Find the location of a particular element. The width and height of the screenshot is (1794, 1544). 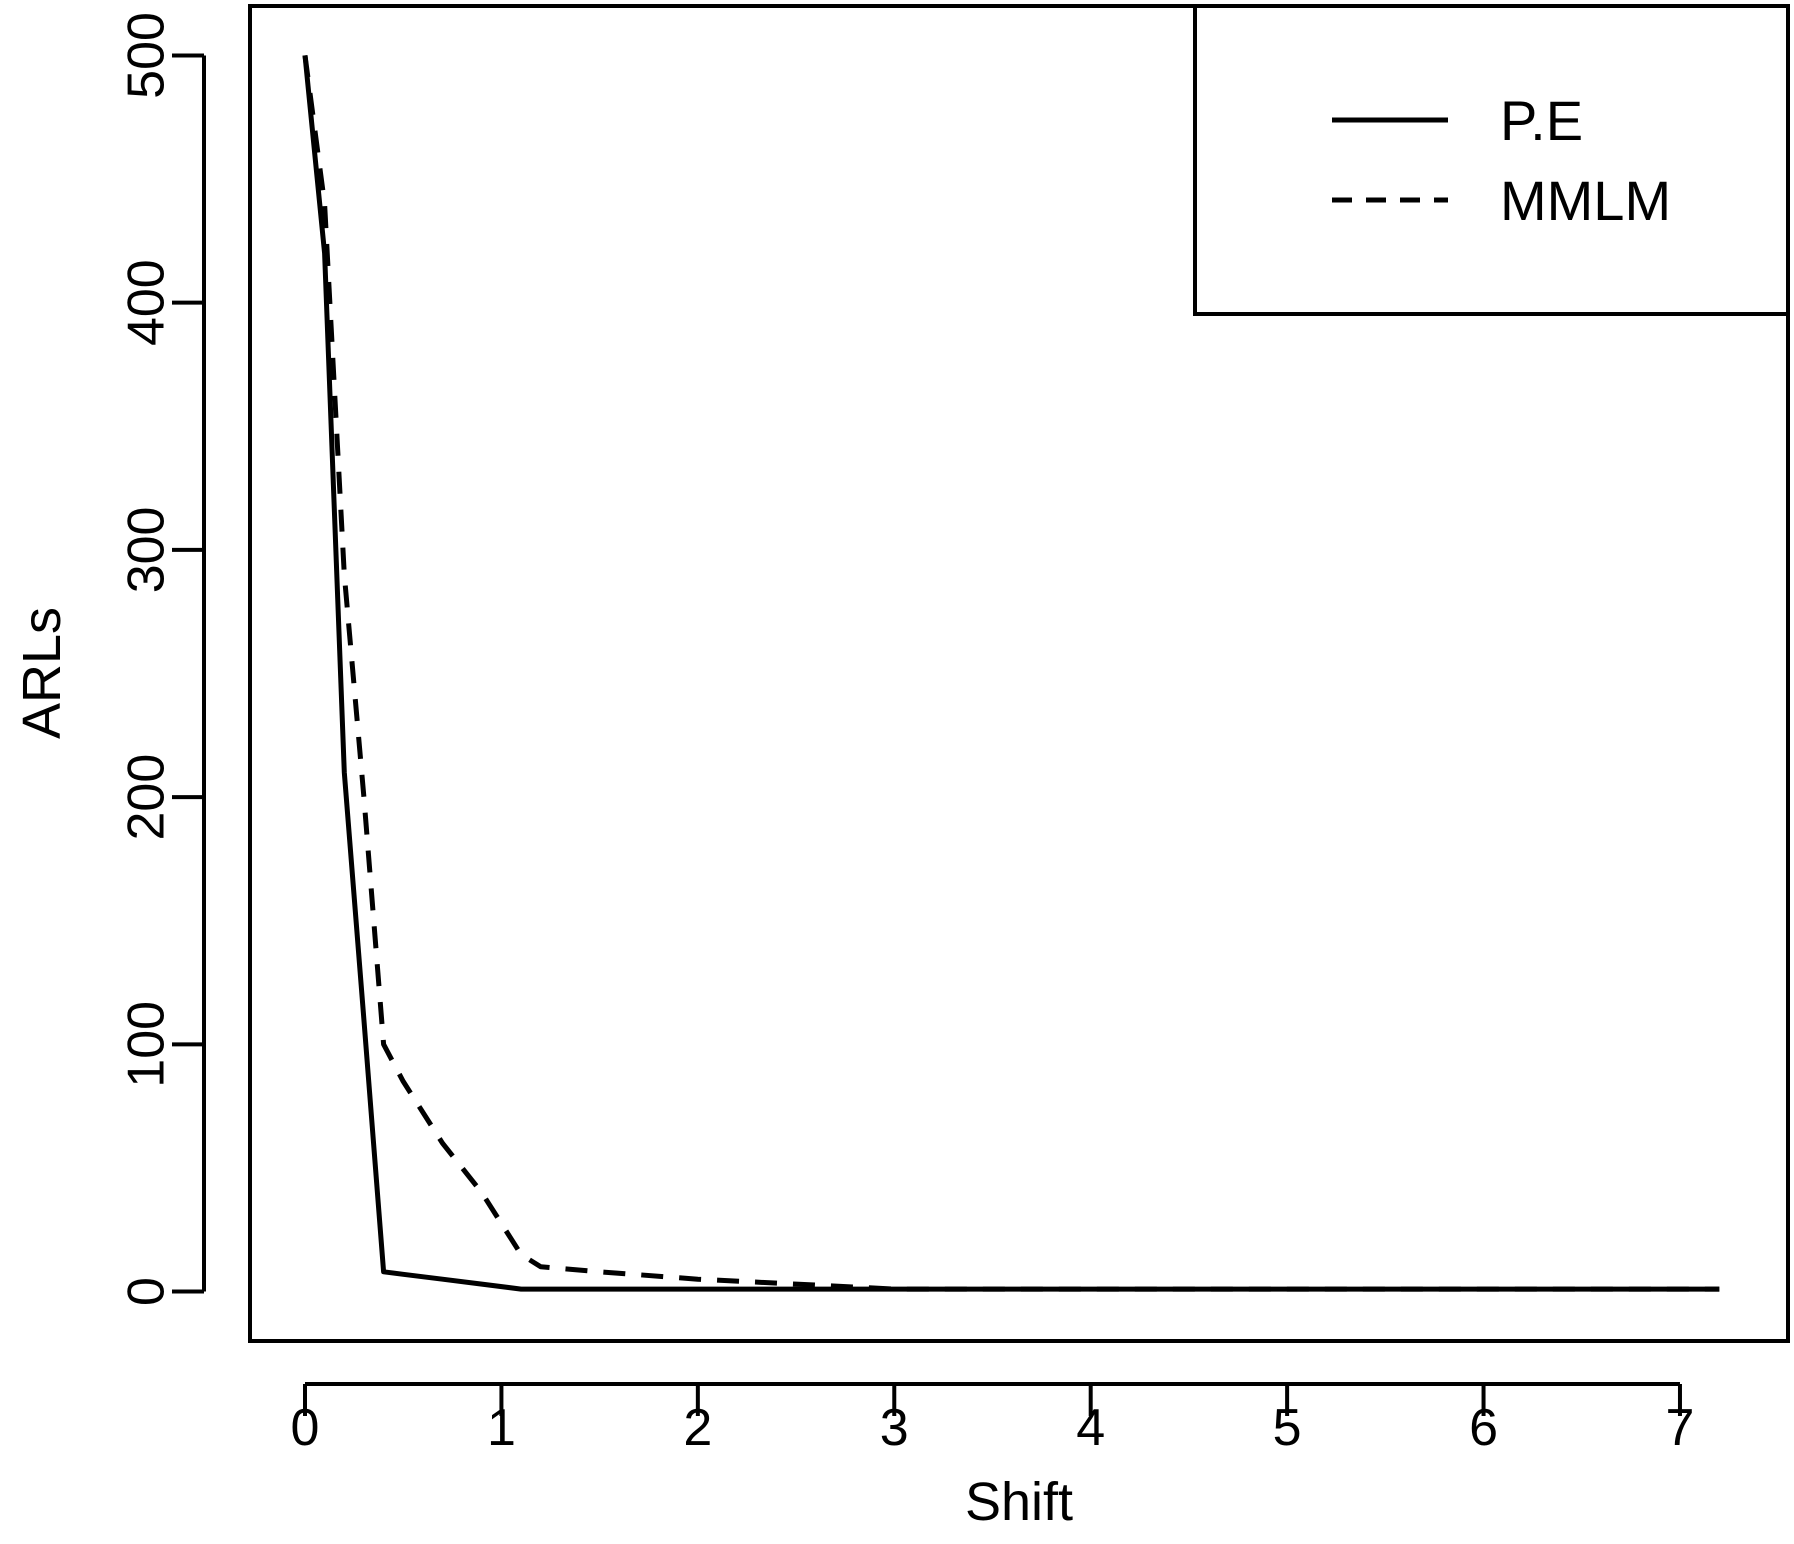

y-tick-label: 300 is located at coordinates (147, 550).